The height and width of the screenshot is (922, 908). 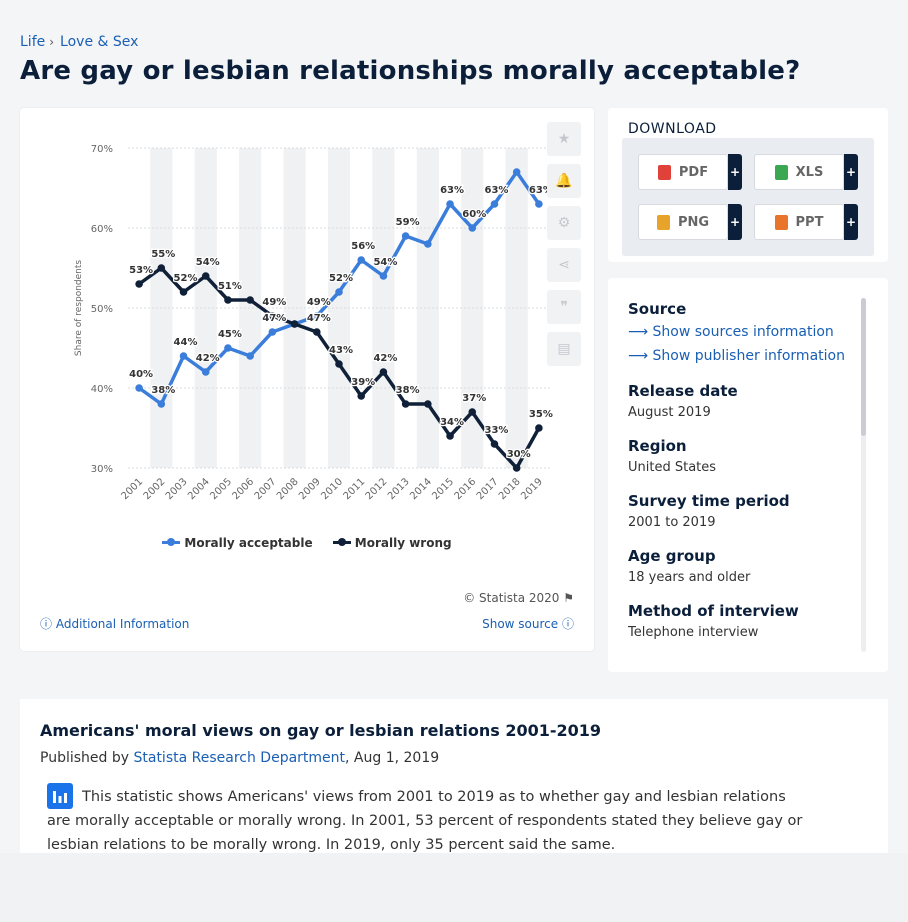 I want to click on show-sources-link: ⟶ Show sources information, so click(x=731, y=332).